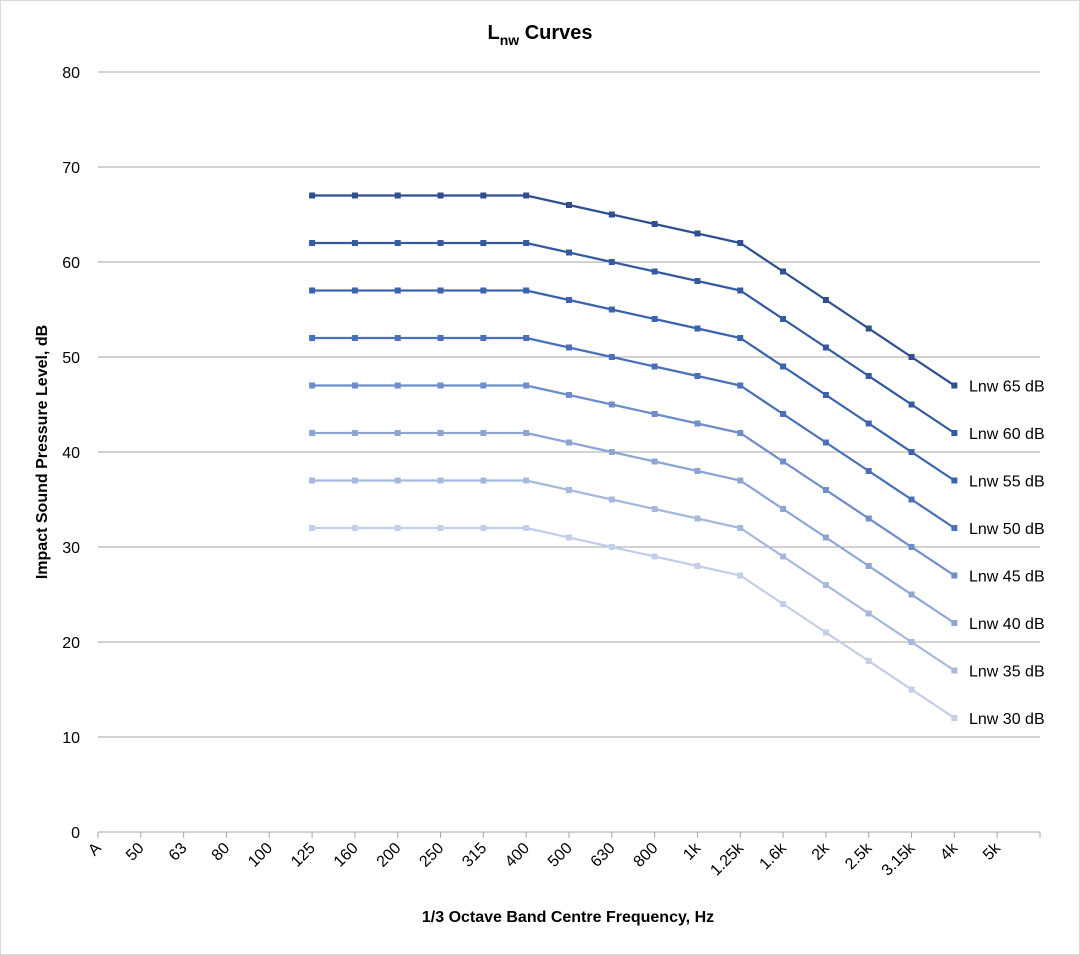 This screenshot has width=1080, height=955. What do you see at coordinates (1007, 529) in the screenshot?
I see `series-label: Lnw 50 dB` at bounding box center [1007, 529].